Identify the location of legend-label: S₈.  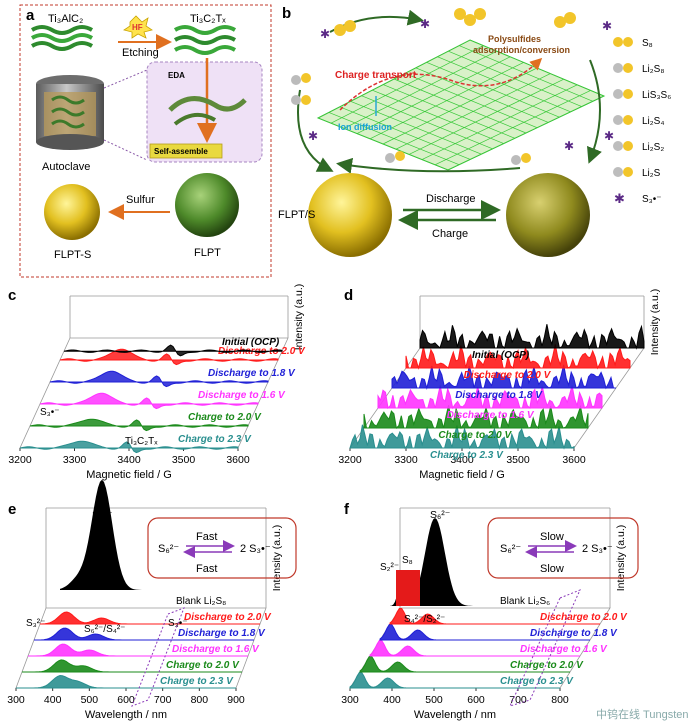
(647, 43).